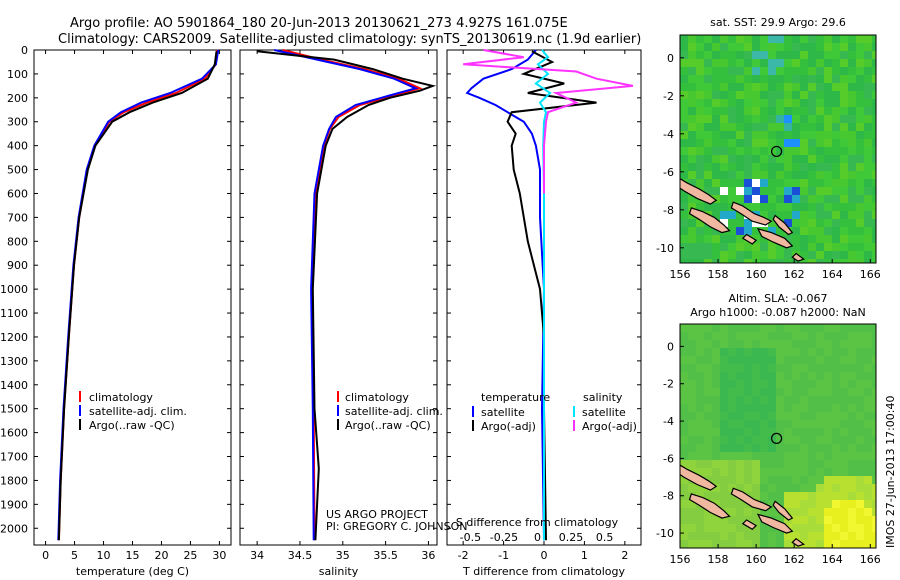 This screenshot has width=900, height=580. What do you see at coordinates (104, 555) in the screenshot?
I see `x-tick-label: 10` at bounding box center [104, 555].